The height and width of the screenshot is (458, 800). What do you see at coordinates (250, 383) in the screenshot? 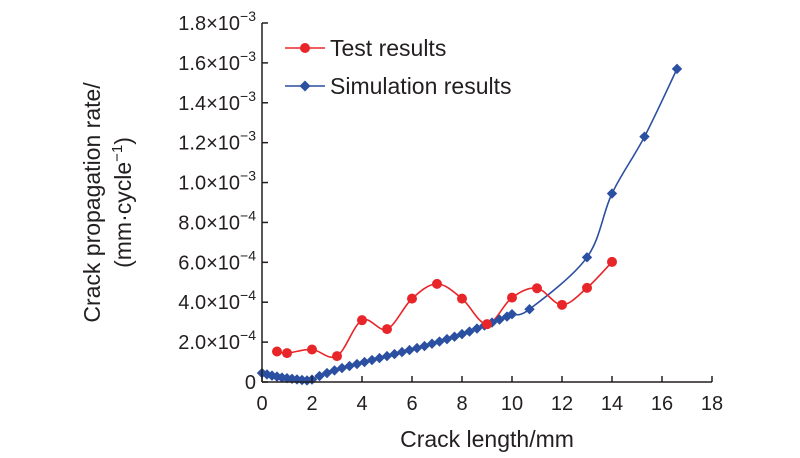
I see `y-tick-label: 0` at bounding box center [250, 383].